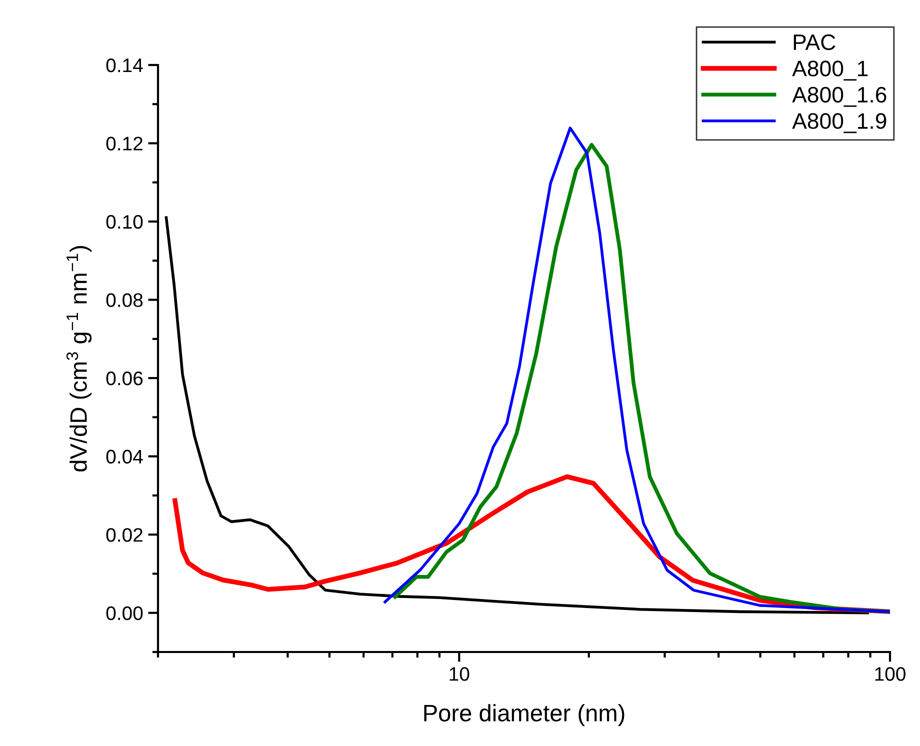 The height and width of the screenshot is (746, 920). I want to click on legend-label: A800_1.9, so click(839, 123).